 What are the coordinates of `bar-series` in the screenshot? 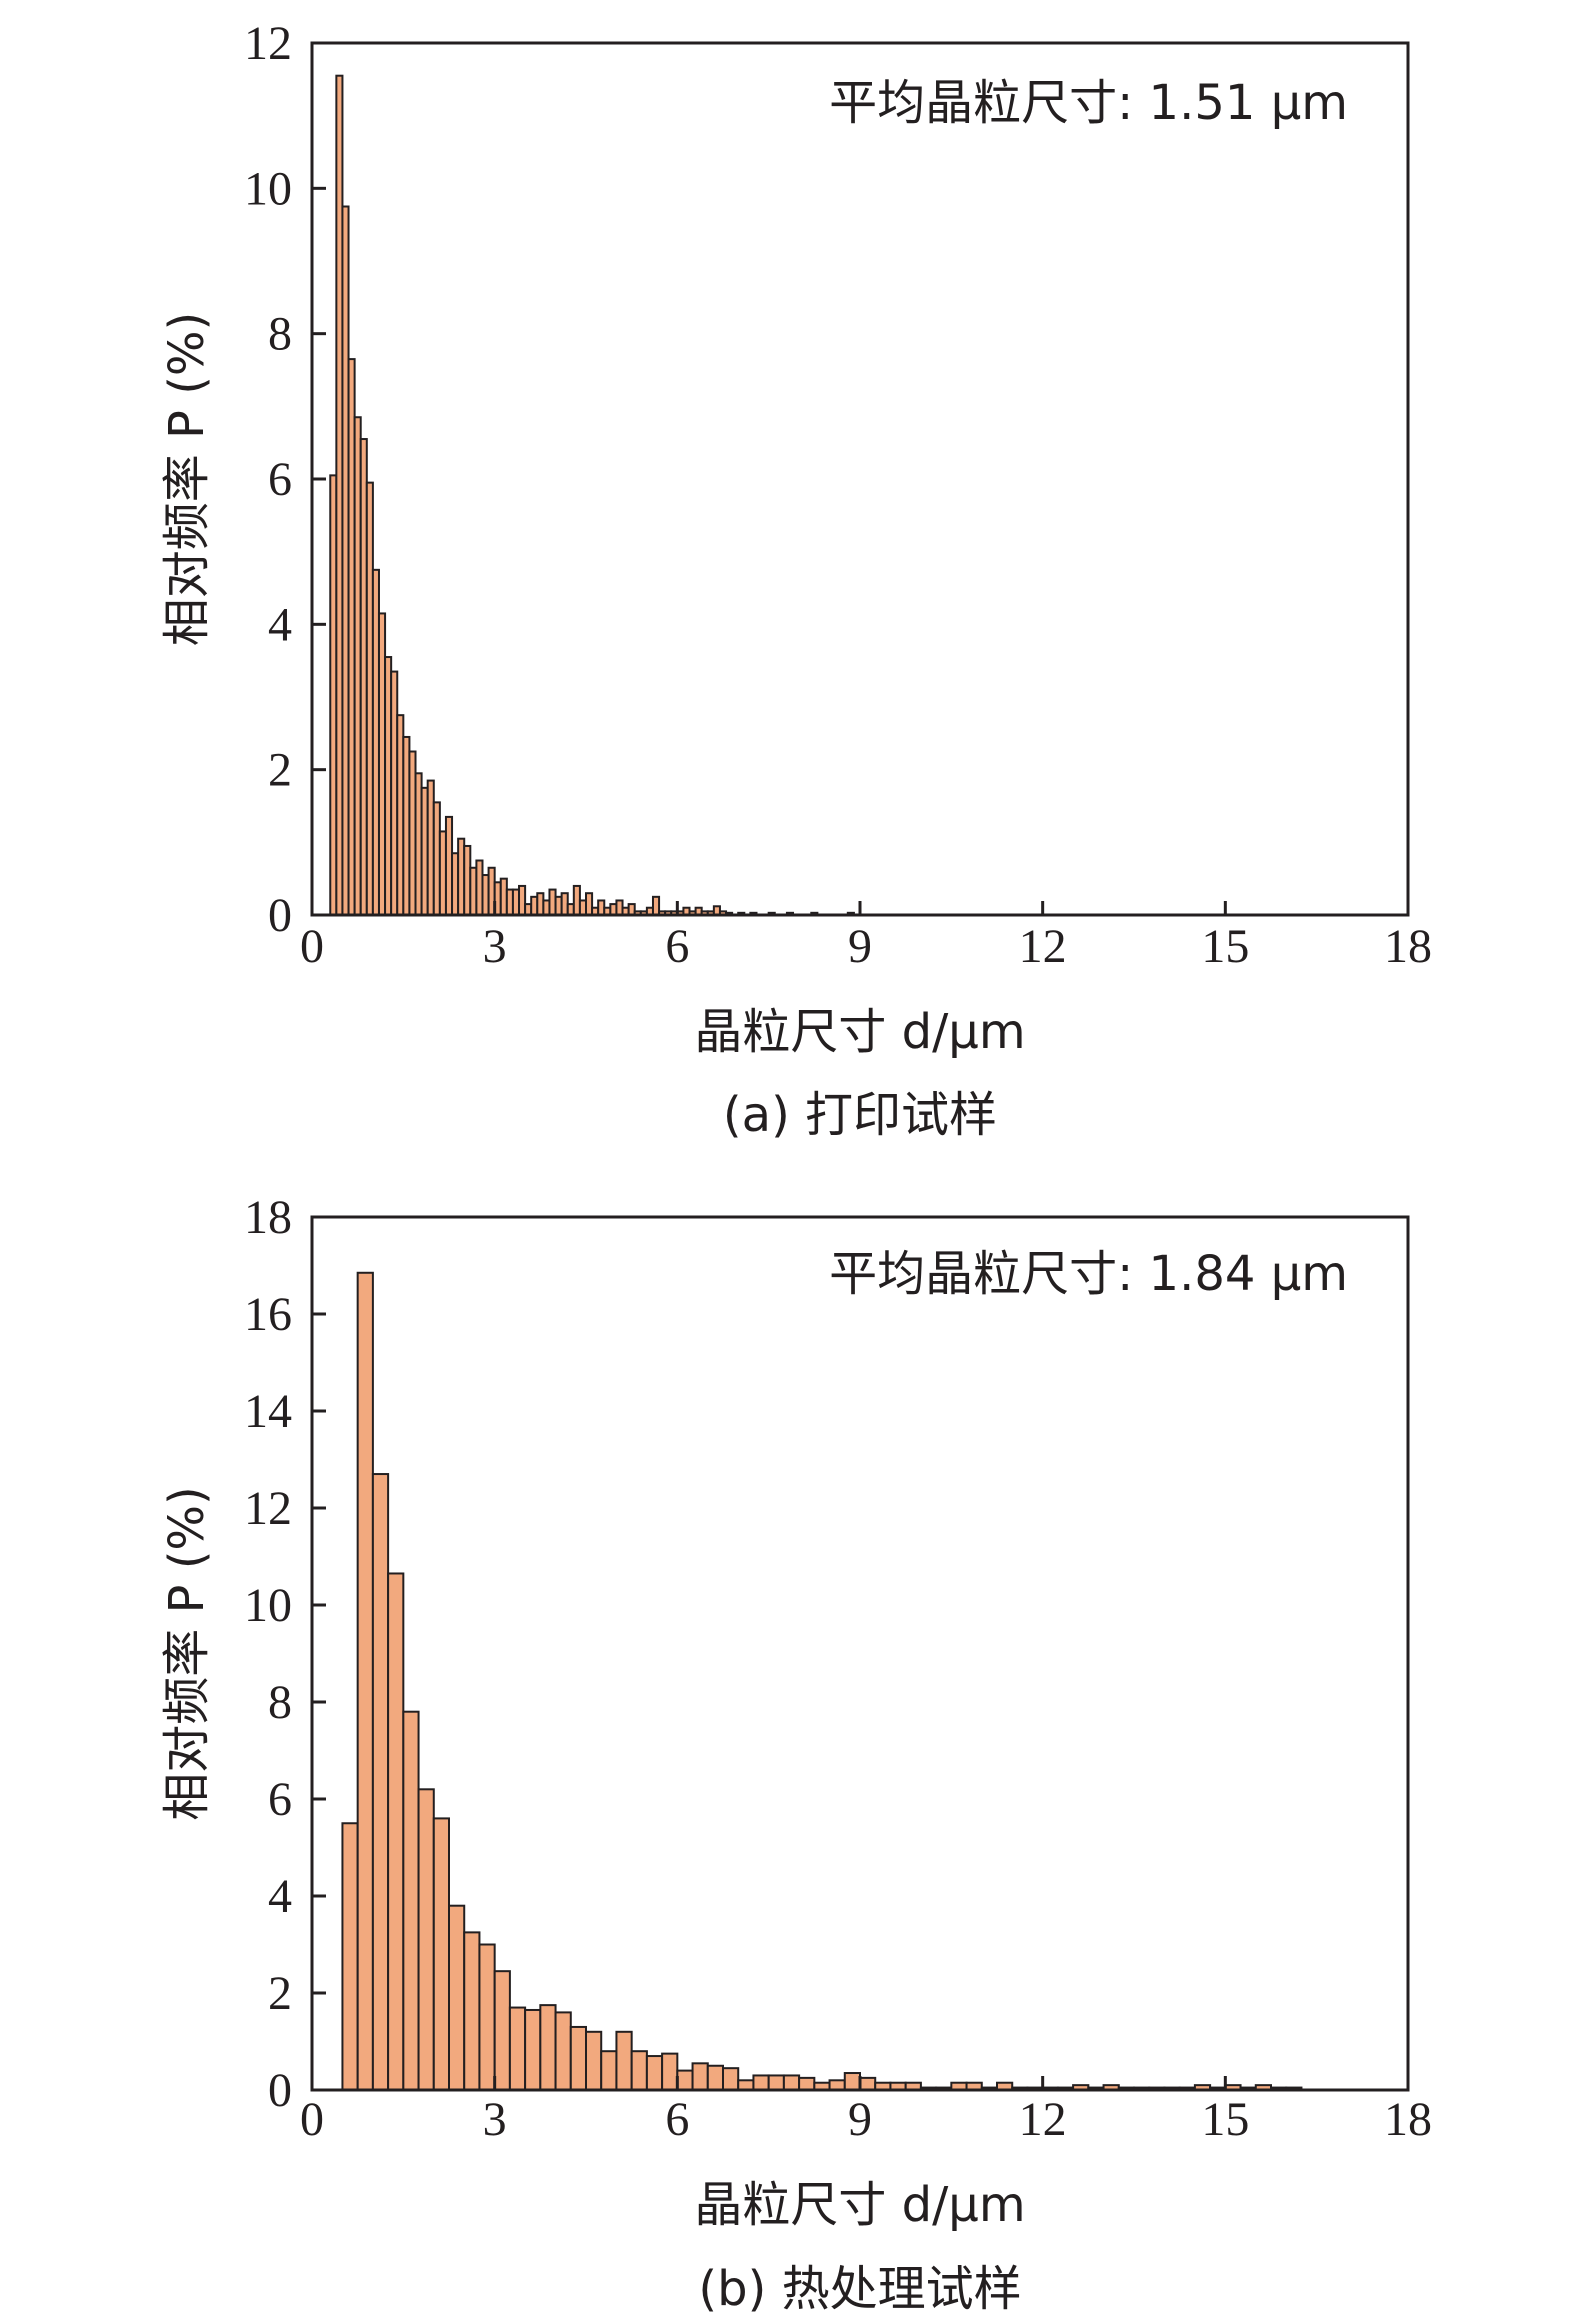 It's located at (592, 495).